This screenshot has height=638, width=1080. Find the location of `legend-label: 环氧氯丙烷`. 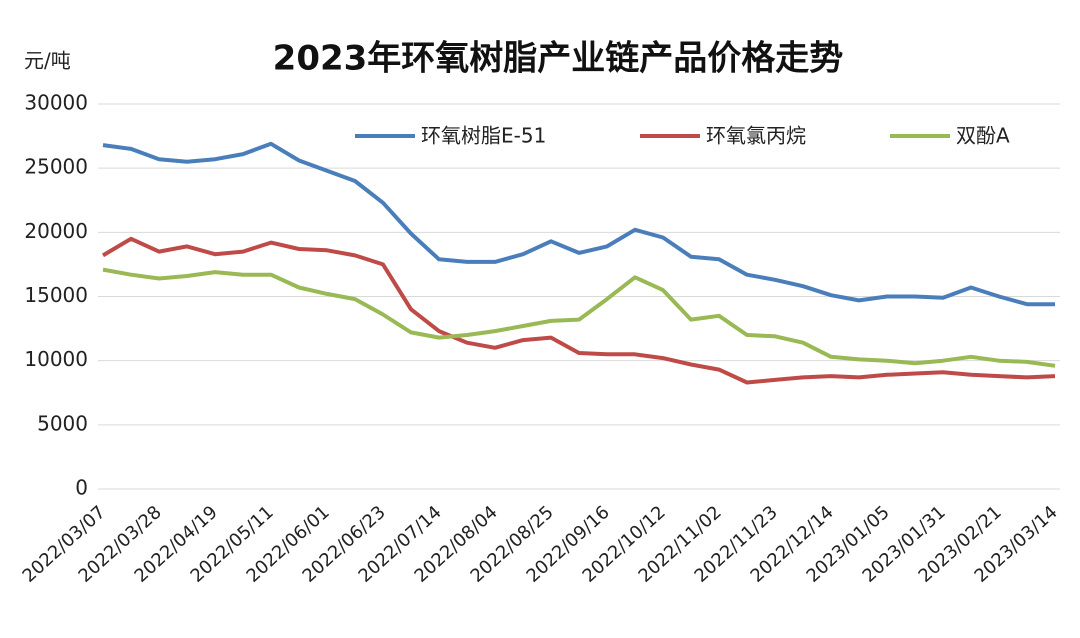

legend-label: 环氧氯丙烷 is located at coordinates (756, 136).